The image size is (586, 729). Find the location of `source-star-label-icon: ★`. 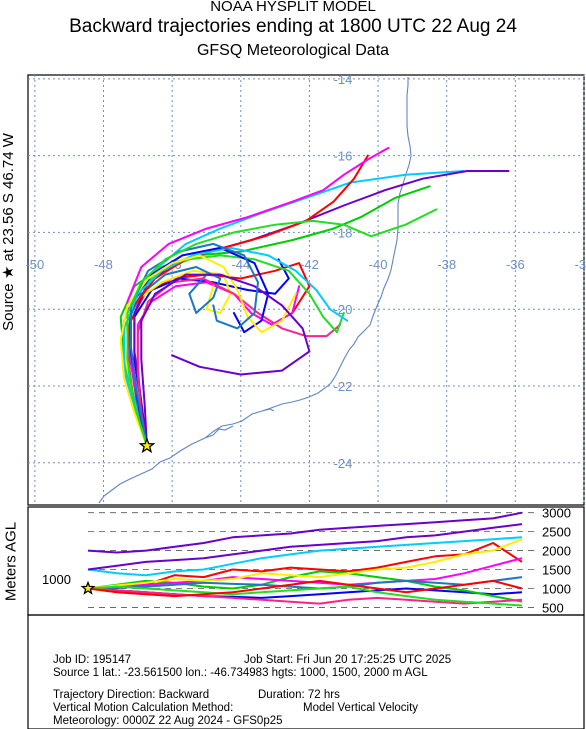

source-star-label-icon: ★ is located at coordinates (8, 272).